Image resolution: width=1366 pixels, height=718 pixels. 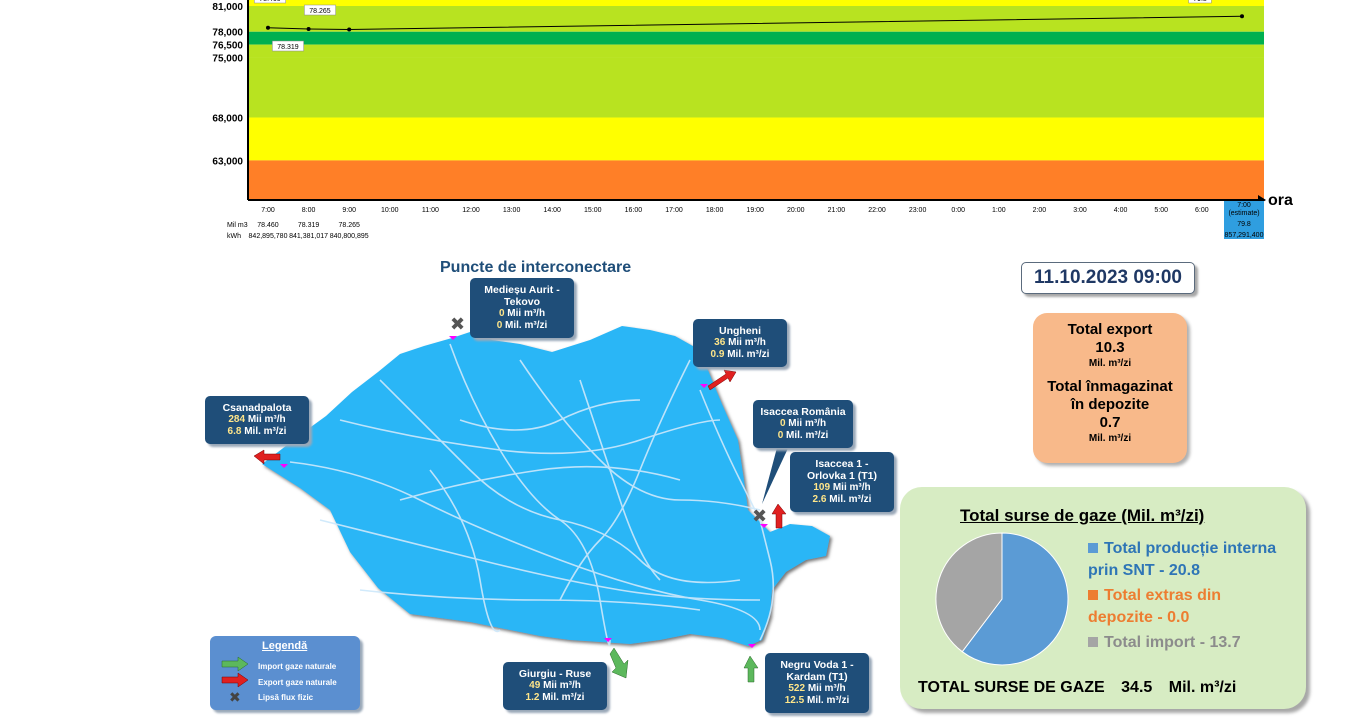 What do you see at coordinates (779, 516) in the screenshot?
I see `isaccea1-export-arrow-icon` at bounding box center [779, 516].